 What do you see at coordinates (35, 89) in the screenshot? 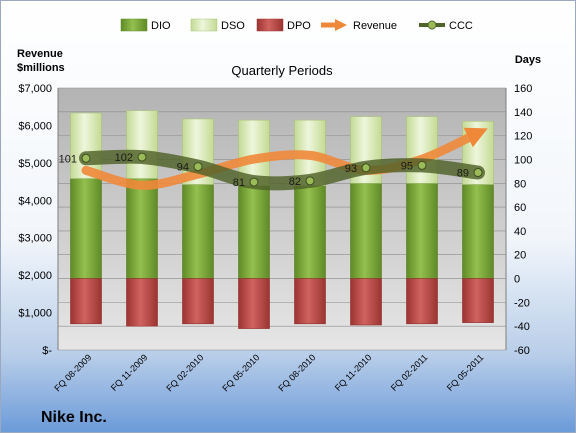
I see `left-tick-label: $7,000` at bounding box center [35, 89].